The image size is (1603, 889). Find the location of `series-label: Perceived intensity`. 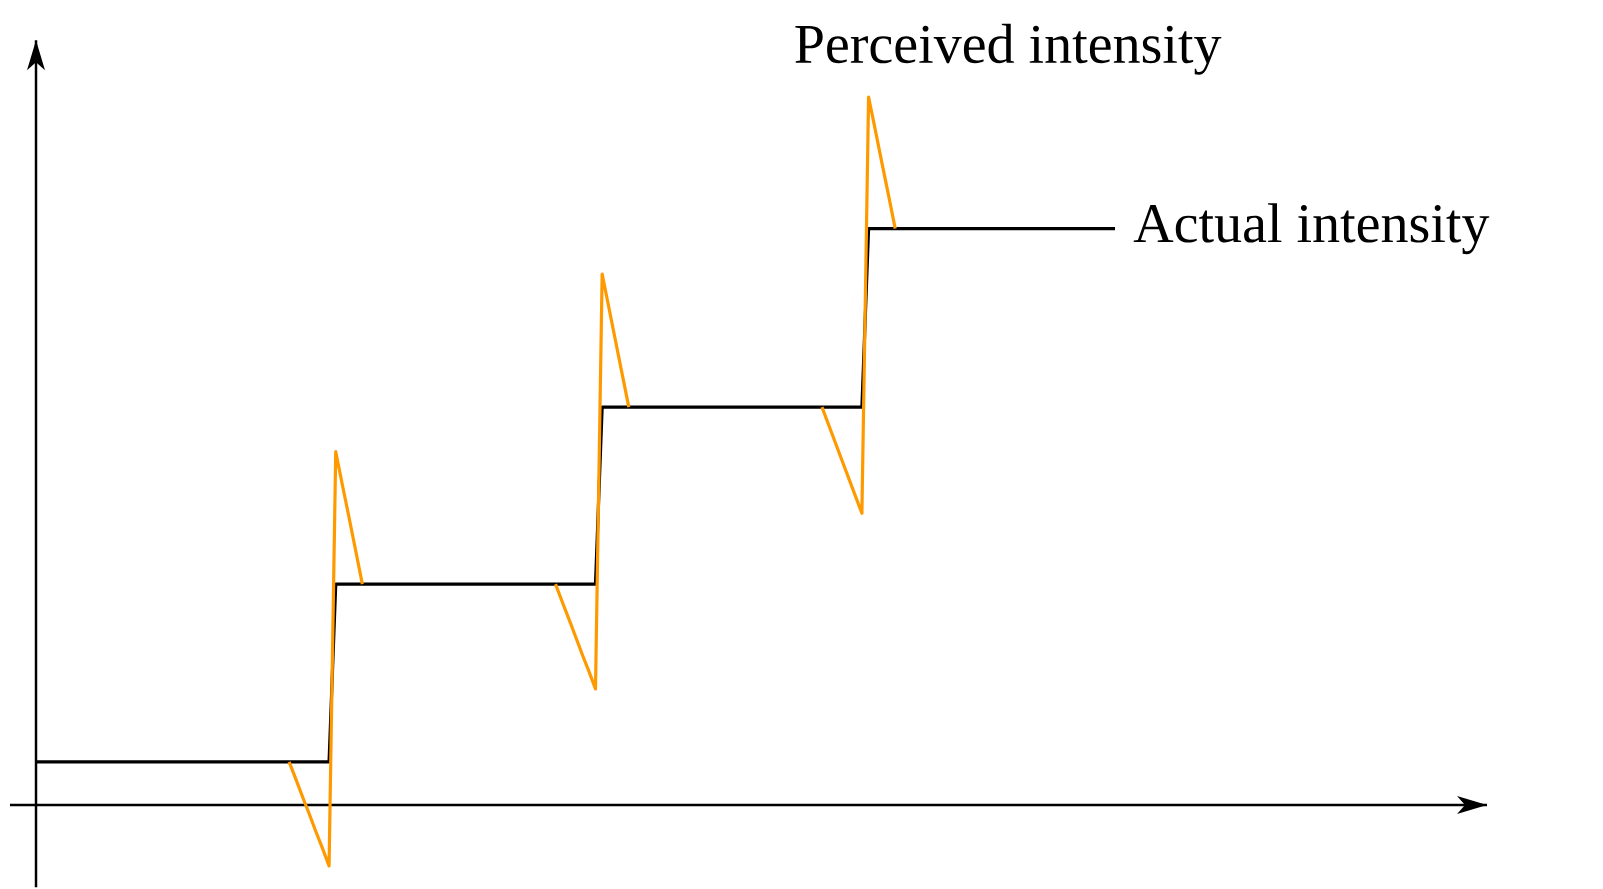

series-label: Perceived intensity is located at coordinates (1008, 49).